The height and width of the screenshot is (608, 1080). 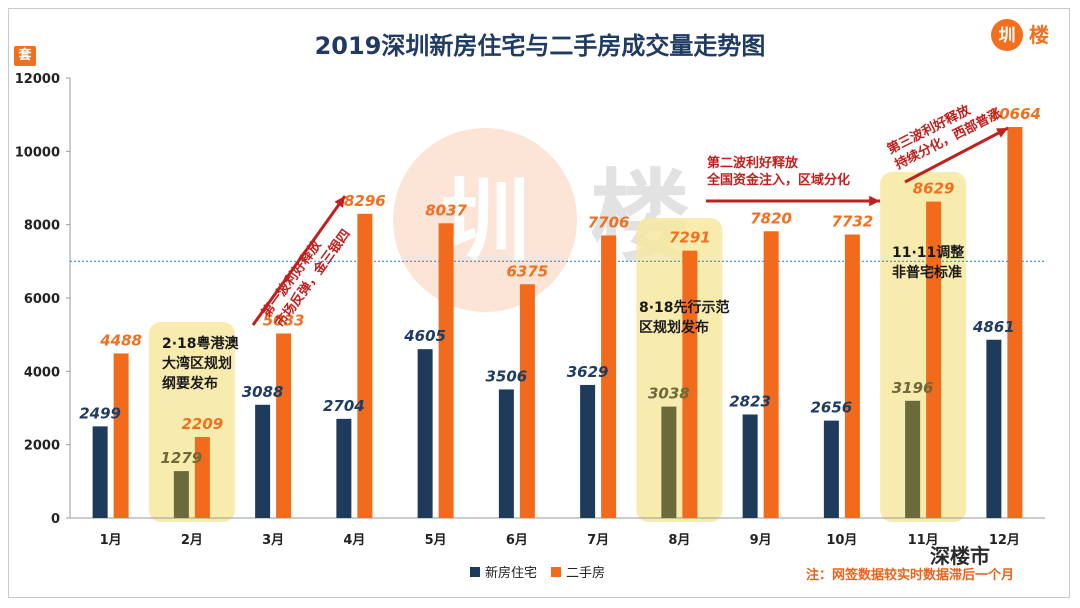 I want to click on x-tick-label: 7月, so click(x=598, y=540).